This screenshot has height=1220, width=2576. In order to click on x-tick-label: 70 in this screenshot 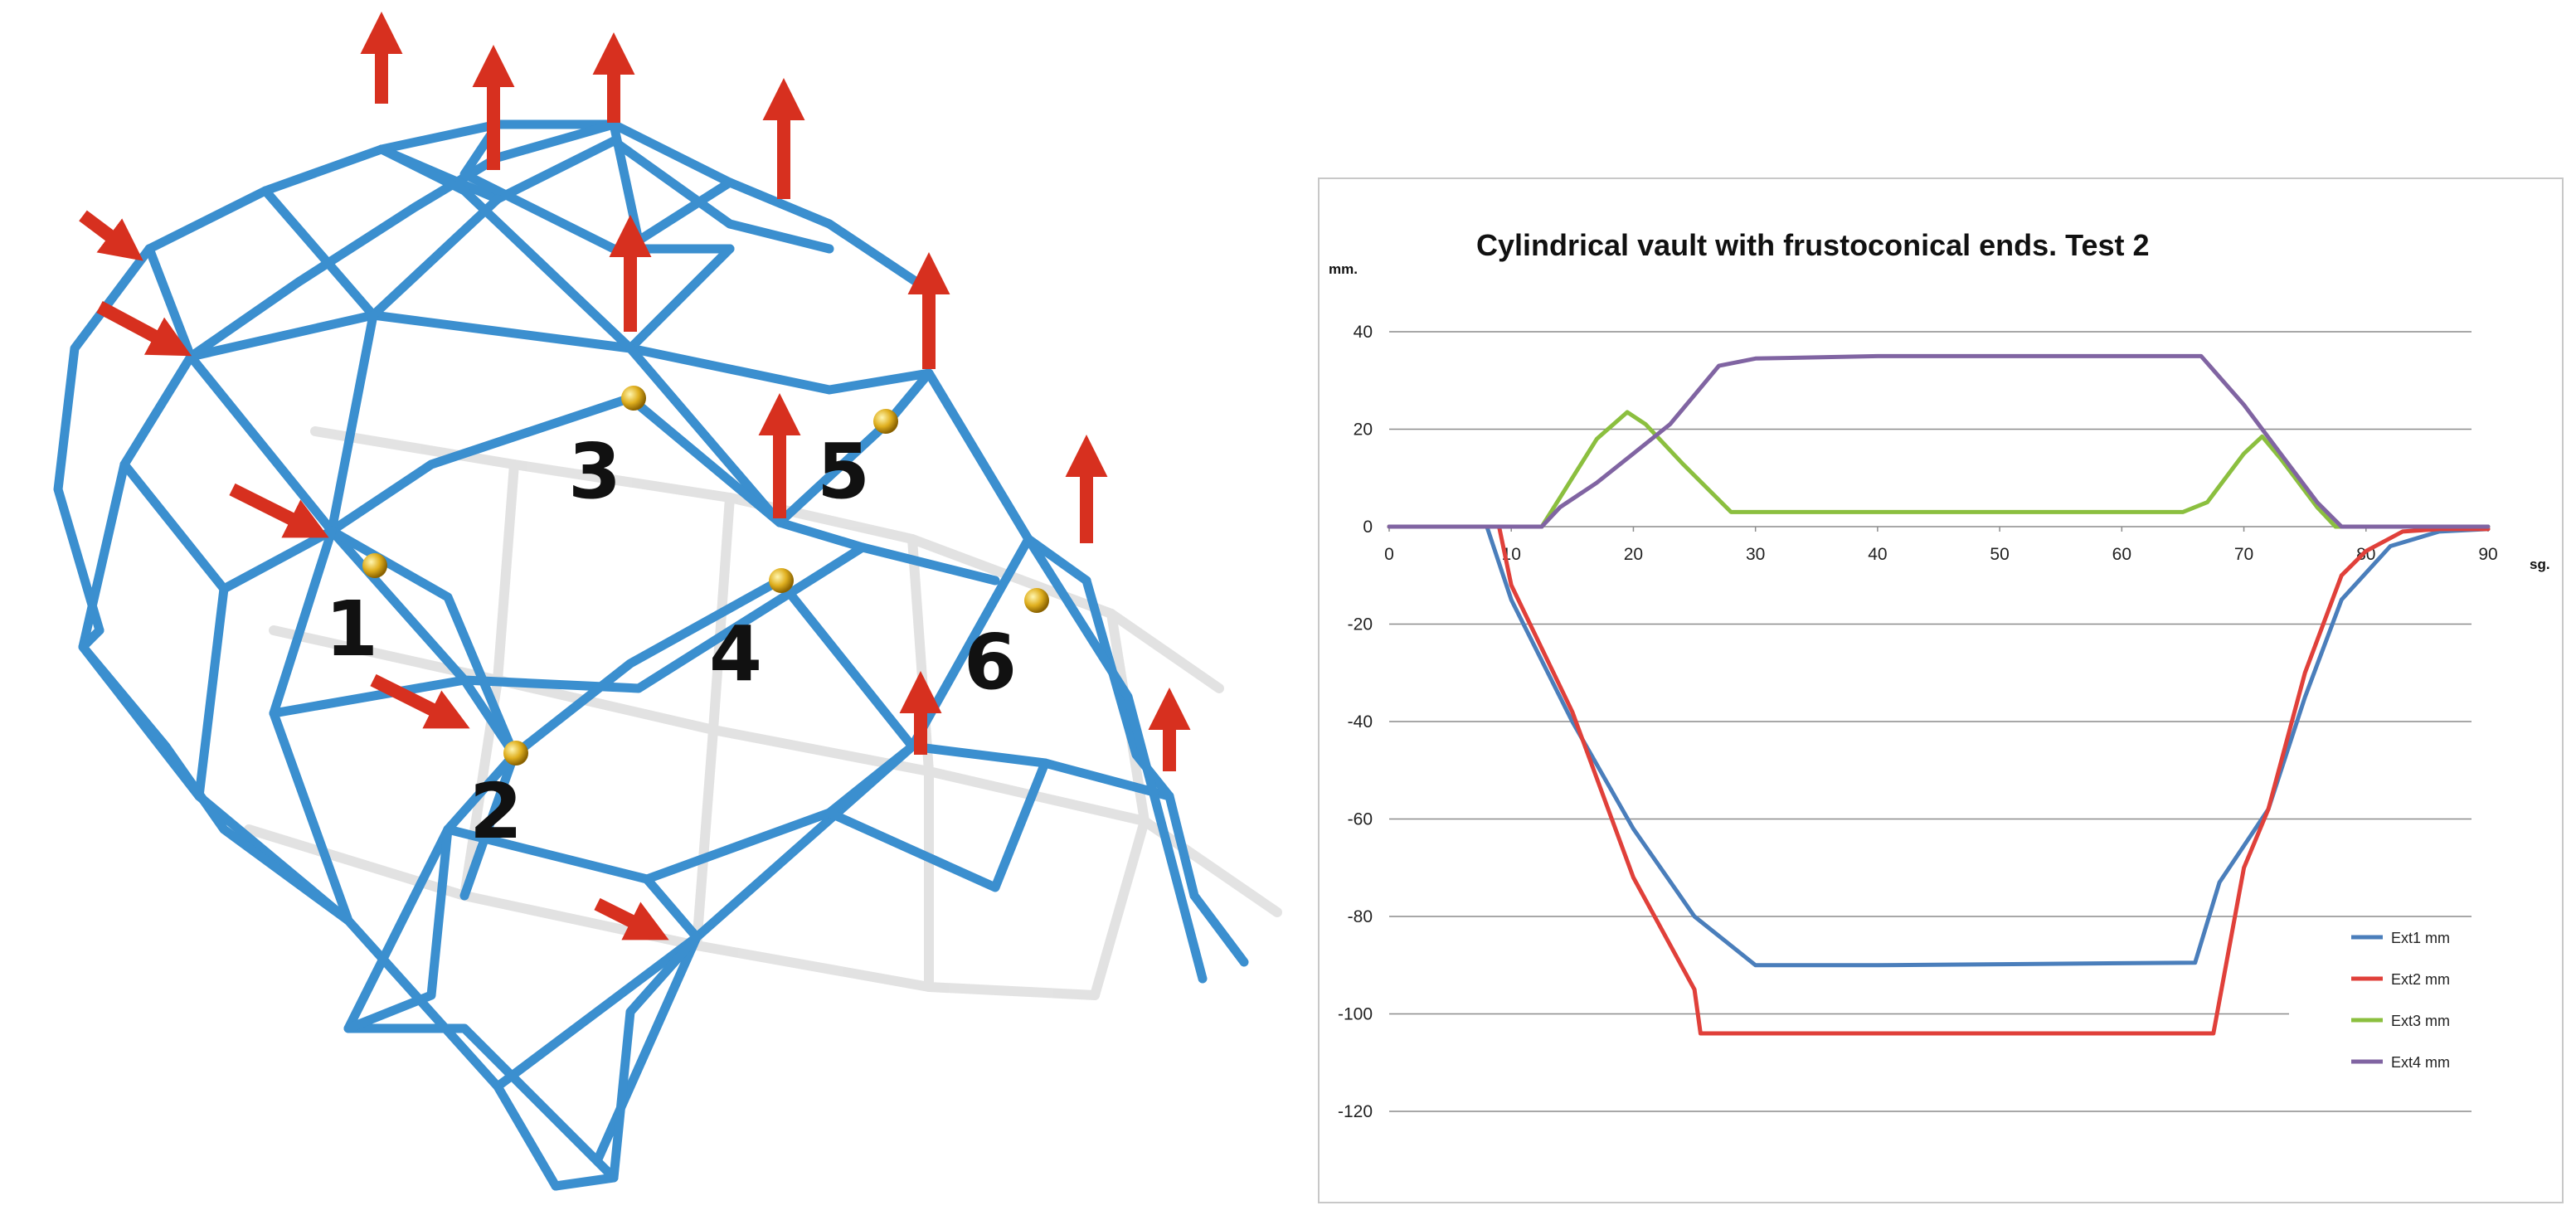, I will do `click(2243, 554)`.